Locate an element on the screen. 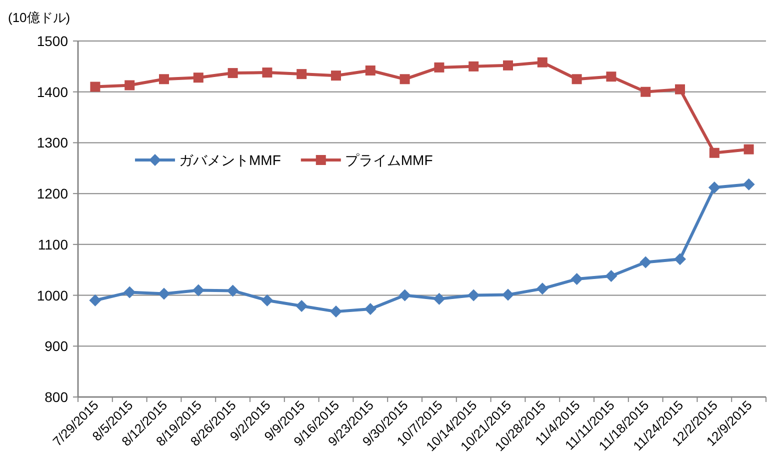 The width and height of the screenshot is (774, 475). y-tick-label: 1300 is located at coordinates (52, 142).